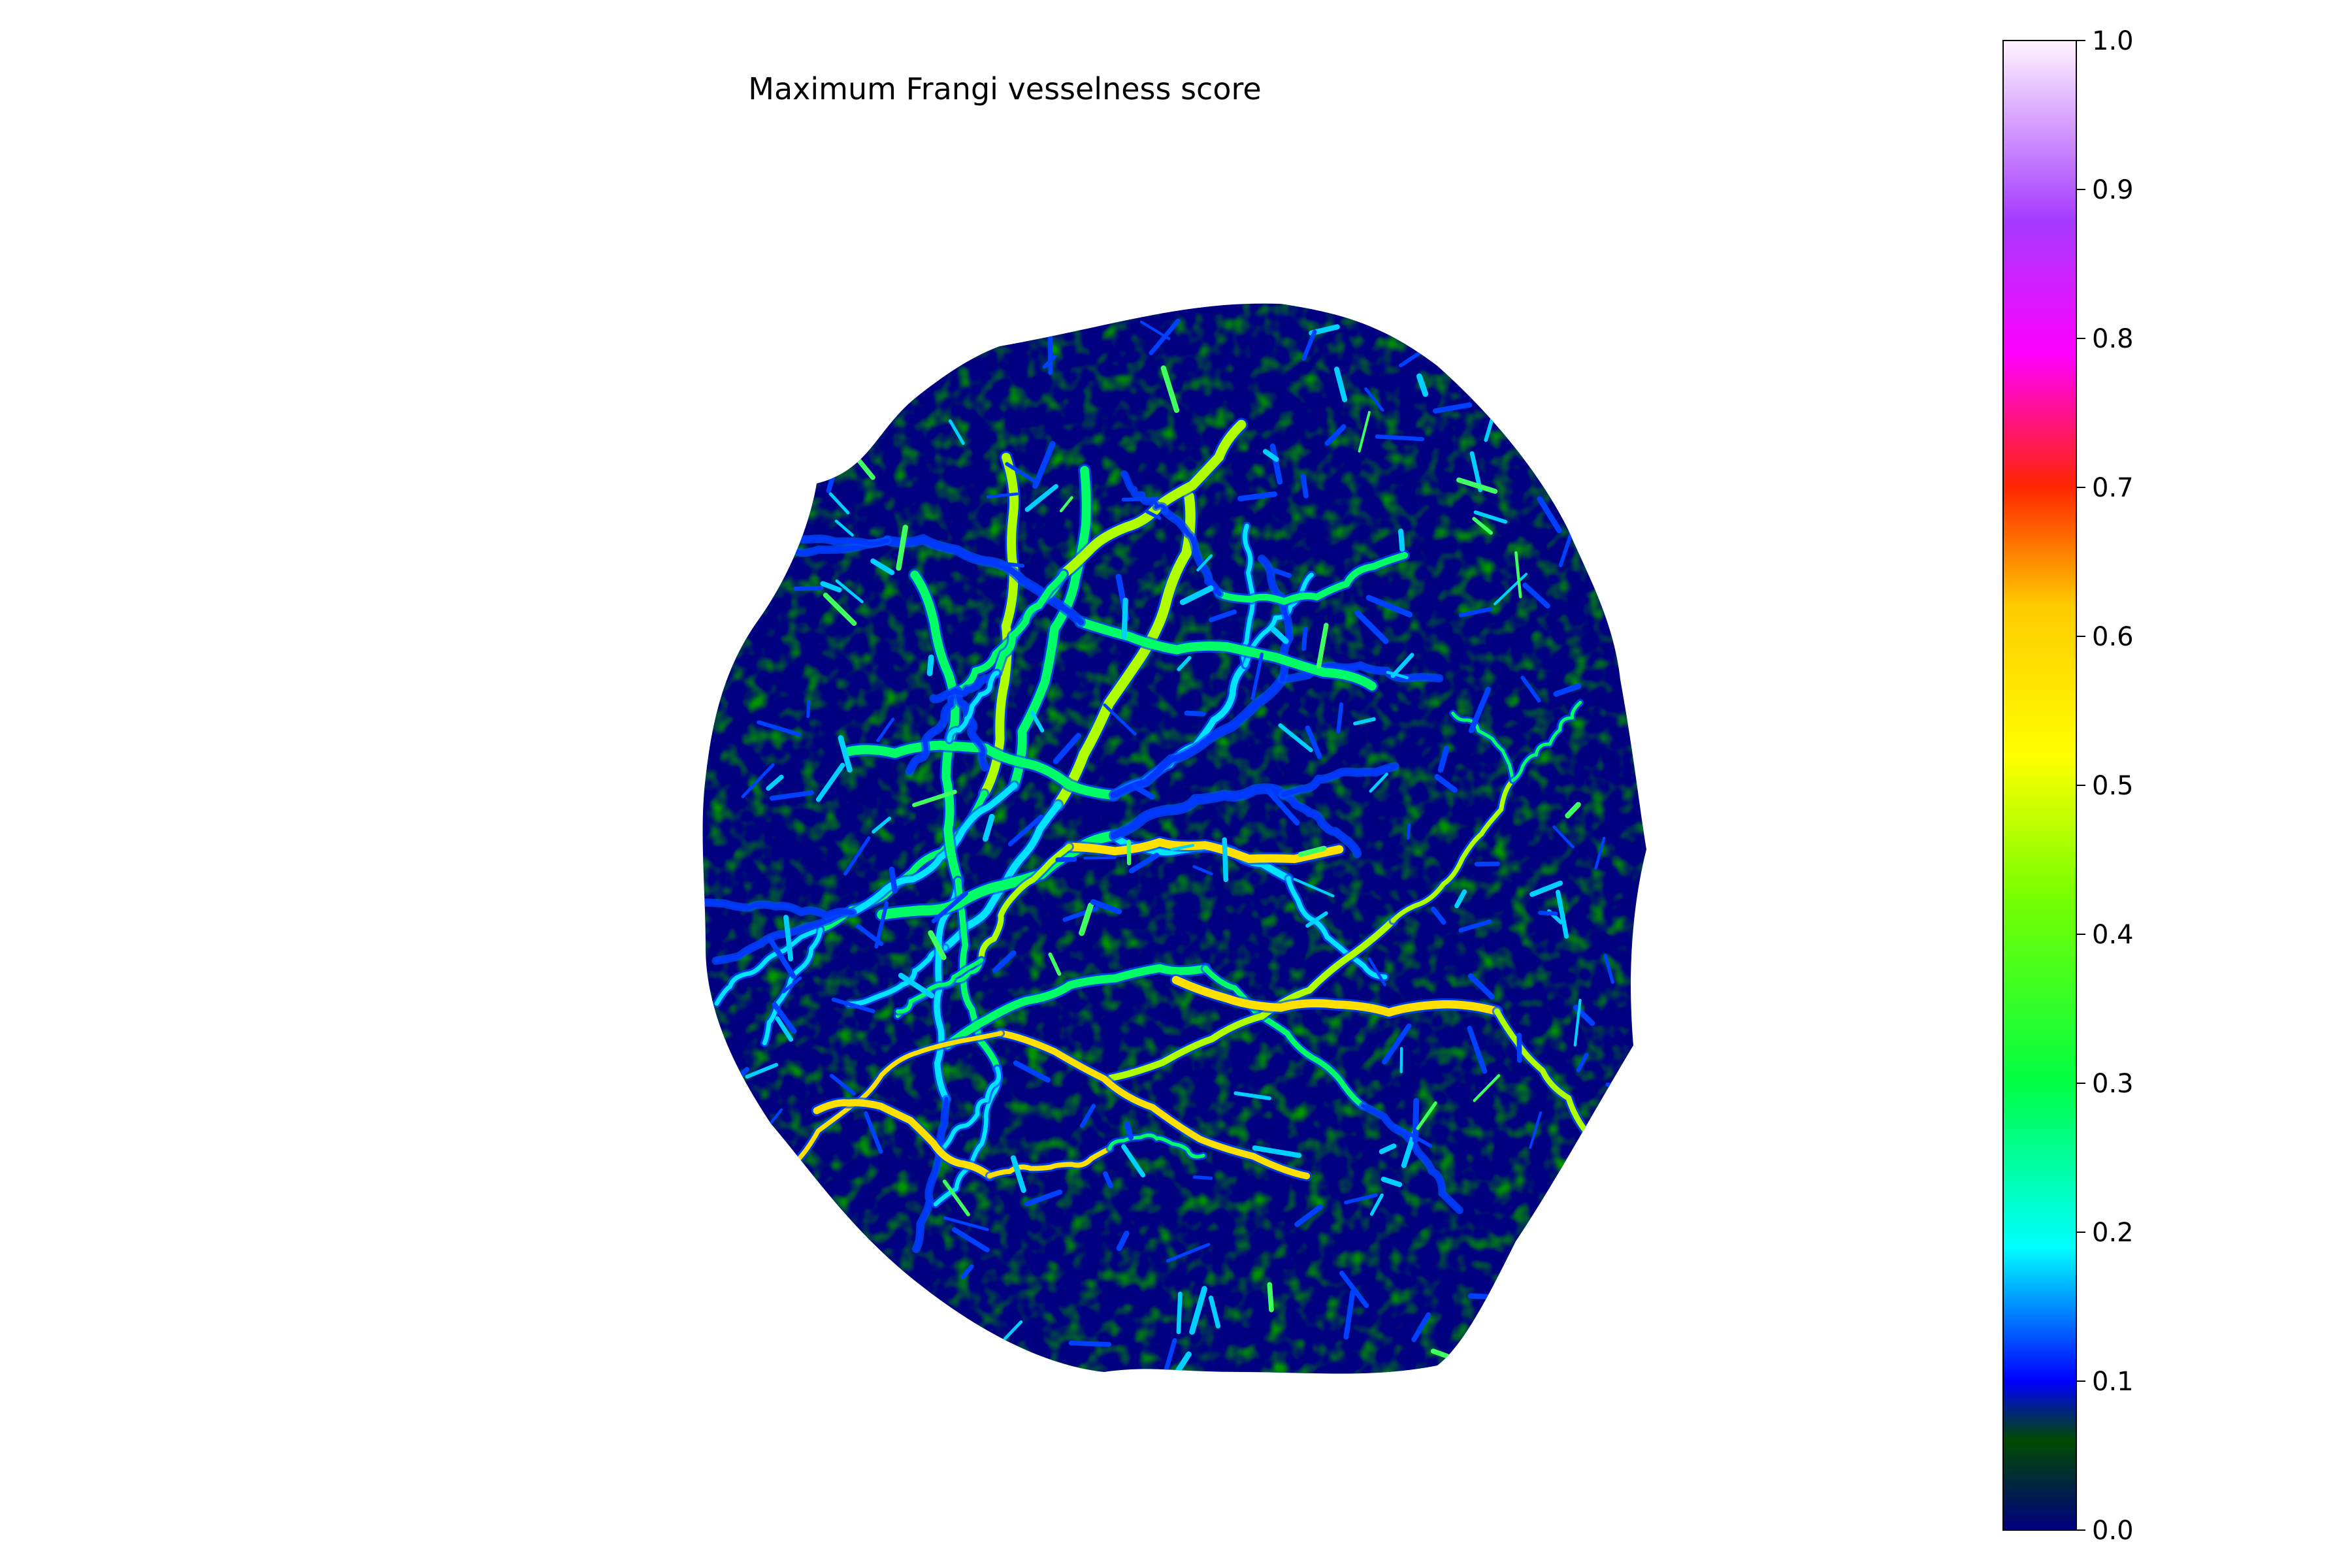  What do you see at coordinates (2113, 339) in the screenshot?
I see `colorbar-tick-label: 0.8` at bounding box center [2113, 339].